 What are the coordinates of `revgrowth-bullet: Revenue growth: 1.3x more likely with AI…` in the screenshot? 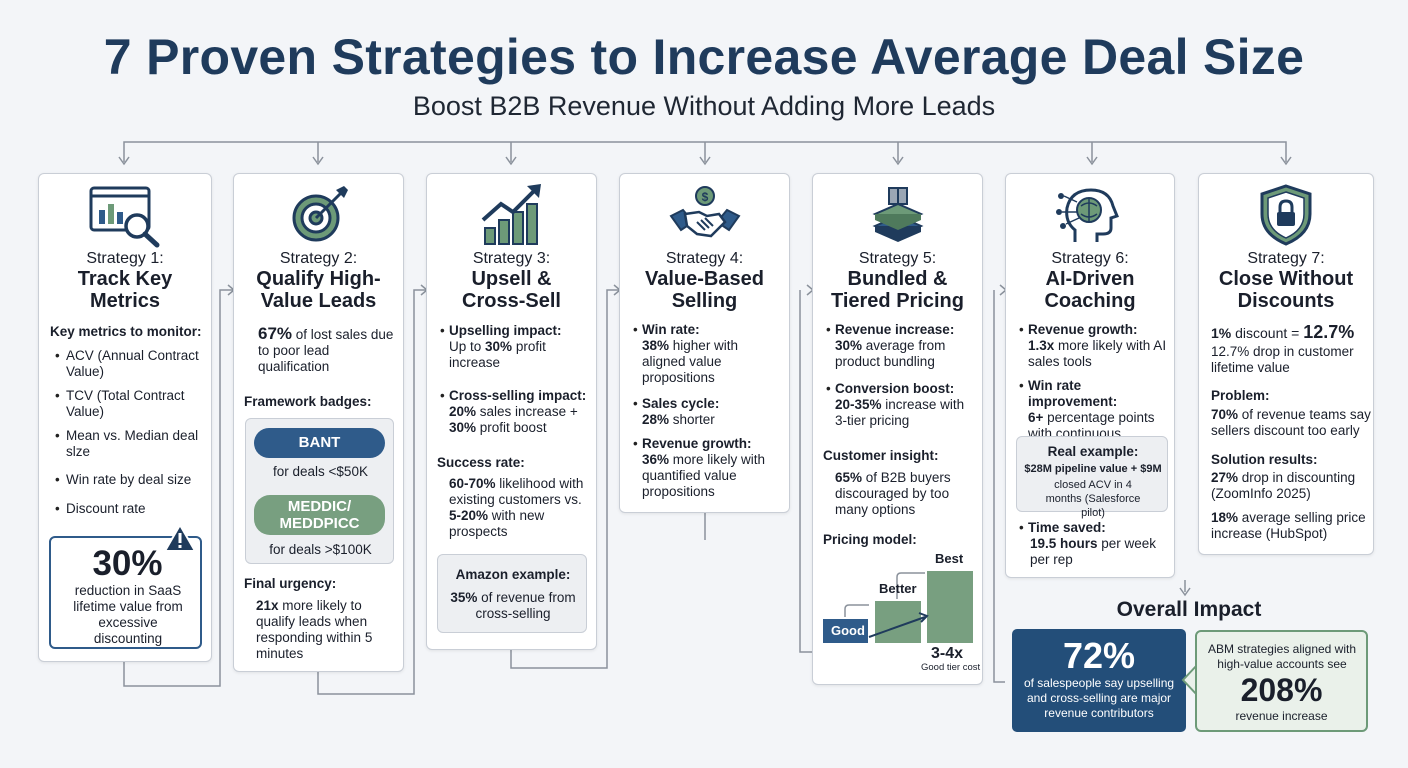 It's located at (1093, 346).